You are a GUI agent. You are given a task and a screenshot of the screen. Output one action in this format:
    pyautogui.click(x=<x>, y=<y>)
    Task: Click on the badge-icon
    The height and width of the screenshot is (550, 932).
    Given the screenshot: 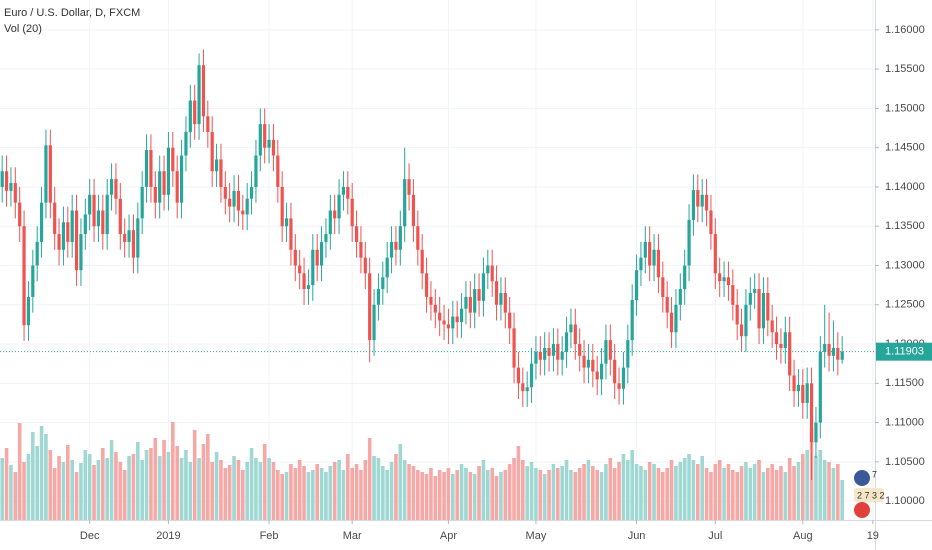 What is the action you would take?
    pyautogui.click(x=862, y=510)
    